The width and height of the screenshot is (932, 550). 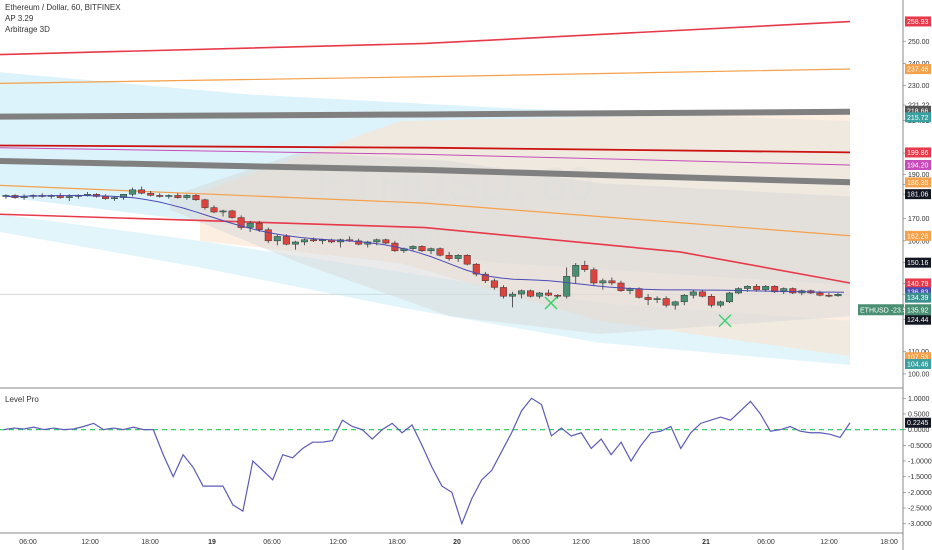 I want to click on signal-x-stroke, so click(x=551, y=303).